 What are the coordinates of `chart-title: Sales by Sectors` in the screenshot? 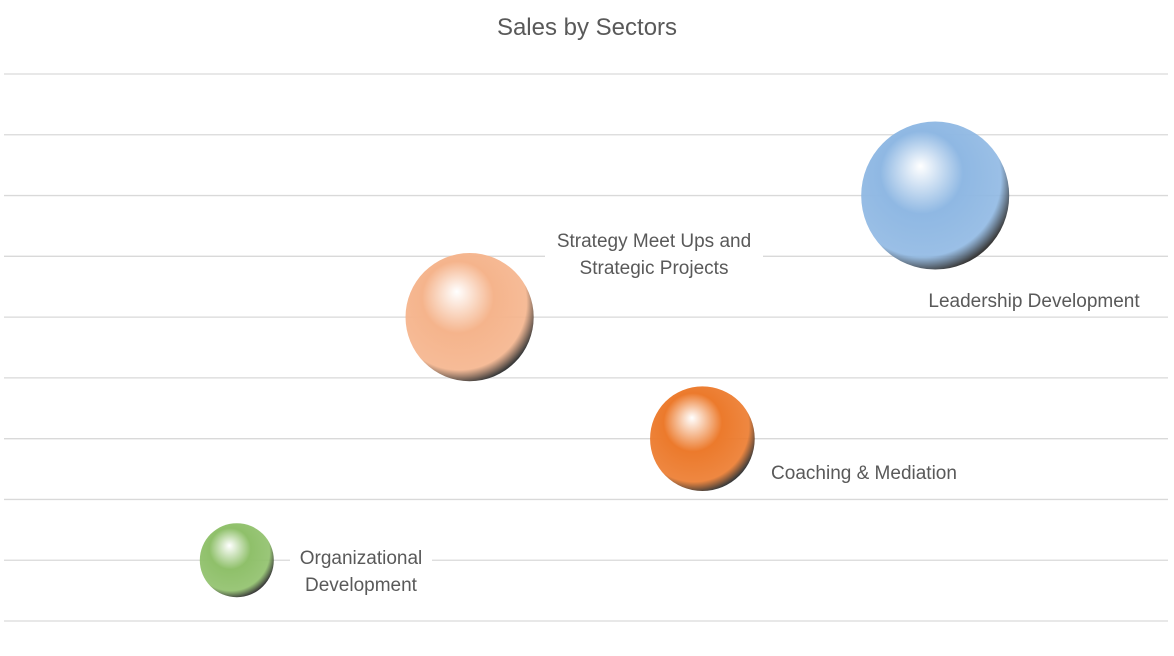 It's located at (587, 27).